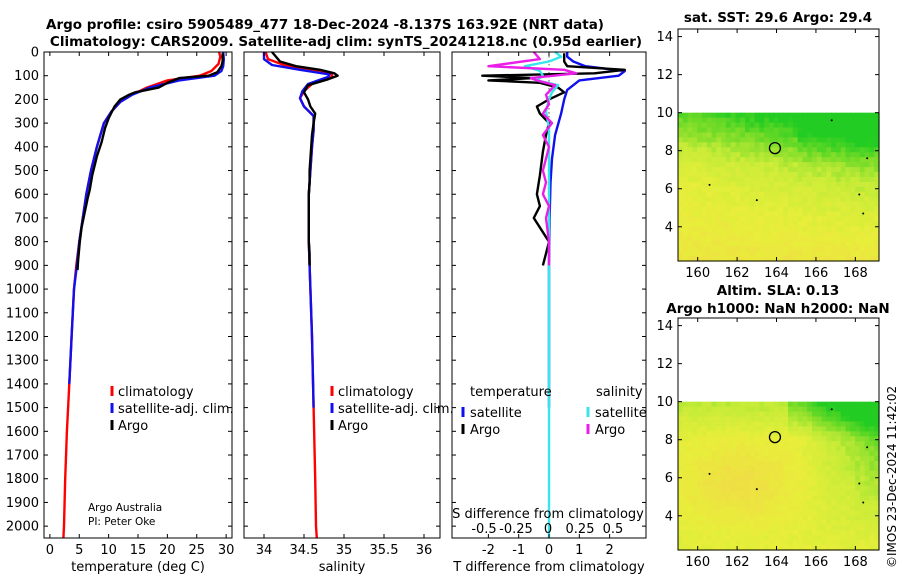 The image size is (900, 580). I want to click on x-tick-label: 35, so click(344, 550).